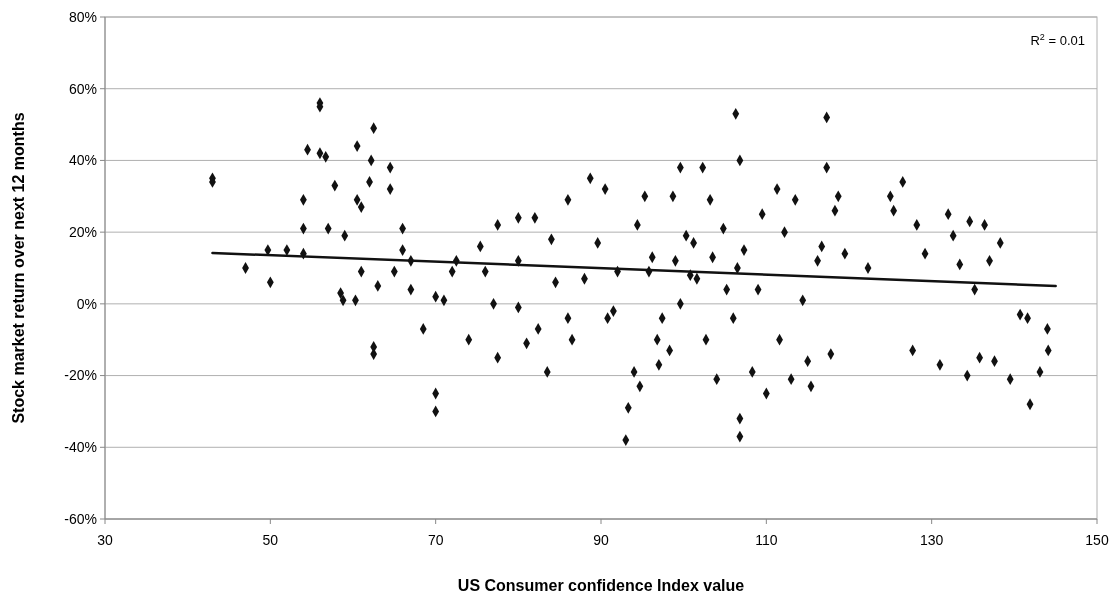 This screenshot has height=601, width=1114. I want to click on x-tick-label: 50, so click(270, 540).